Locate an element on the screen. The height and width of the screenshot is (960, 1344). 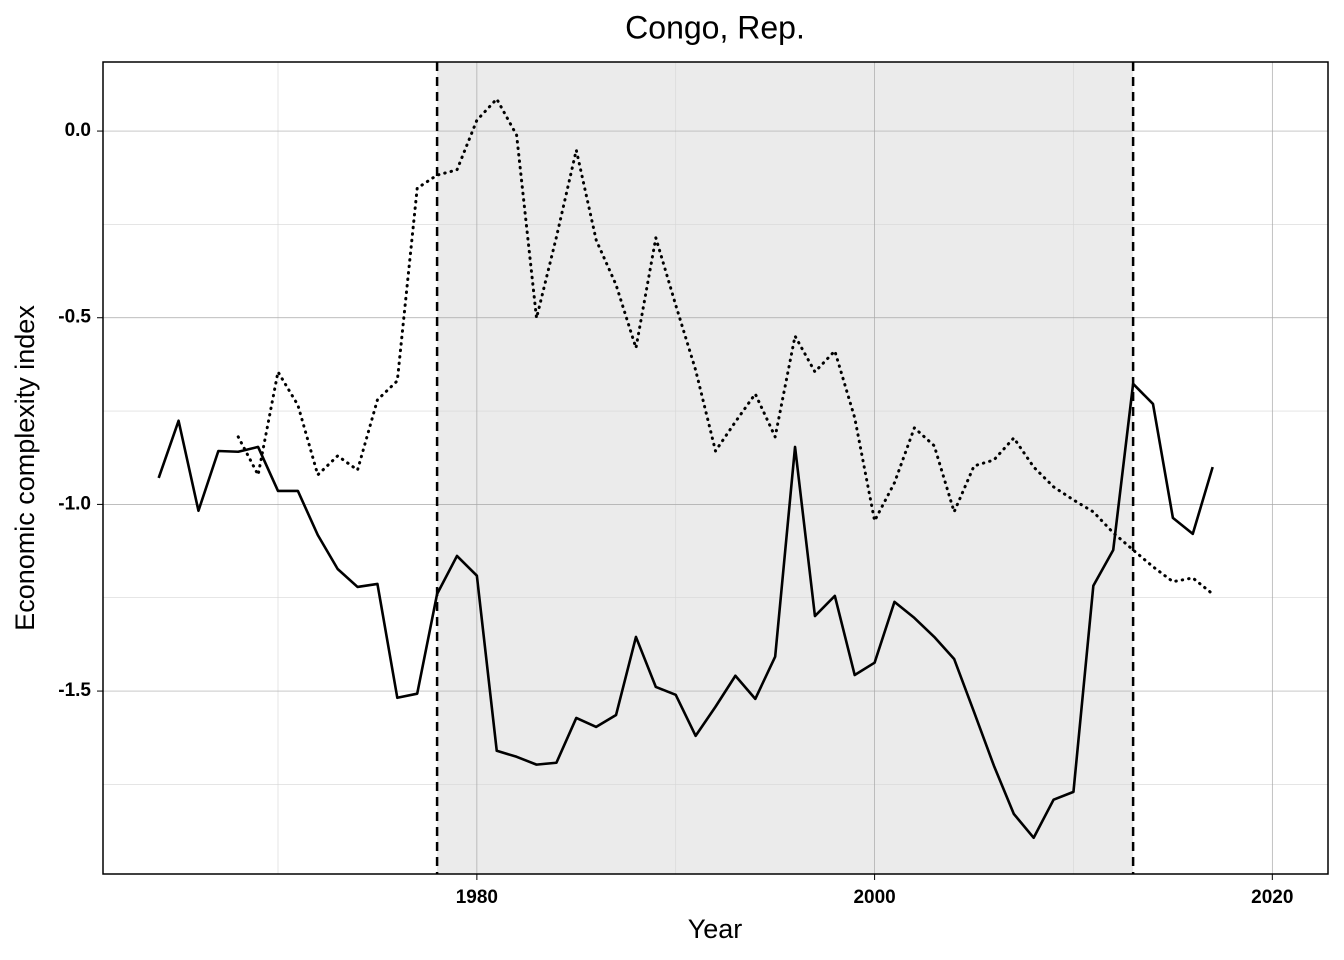
x-tick-label: 2020 is located at coordinates (1272, 897).